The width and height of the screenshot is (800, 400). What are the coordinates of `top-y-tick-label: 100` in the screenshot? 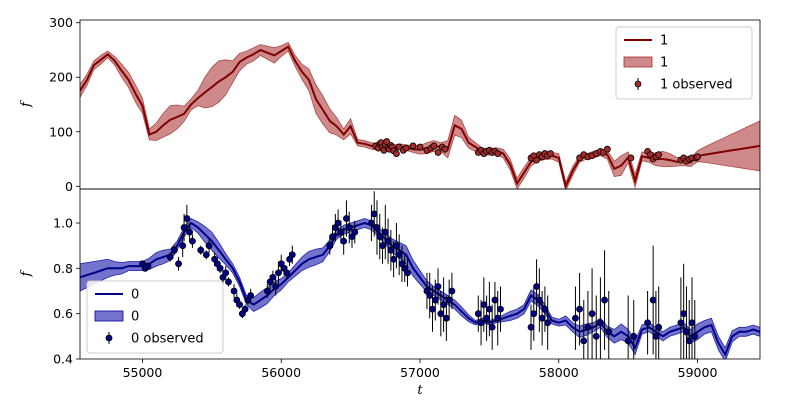 It's located at (61, 131).